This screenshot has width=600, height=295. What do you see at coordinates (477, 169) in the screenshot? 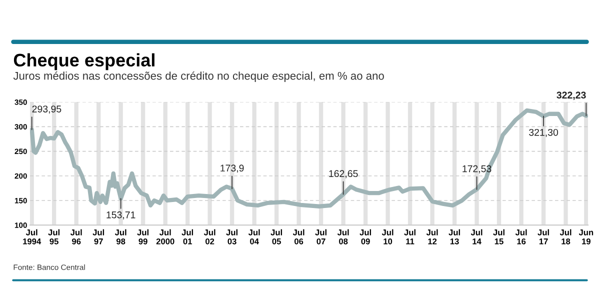
I see `annotation: 172,53` at bounding box center [477, 169].